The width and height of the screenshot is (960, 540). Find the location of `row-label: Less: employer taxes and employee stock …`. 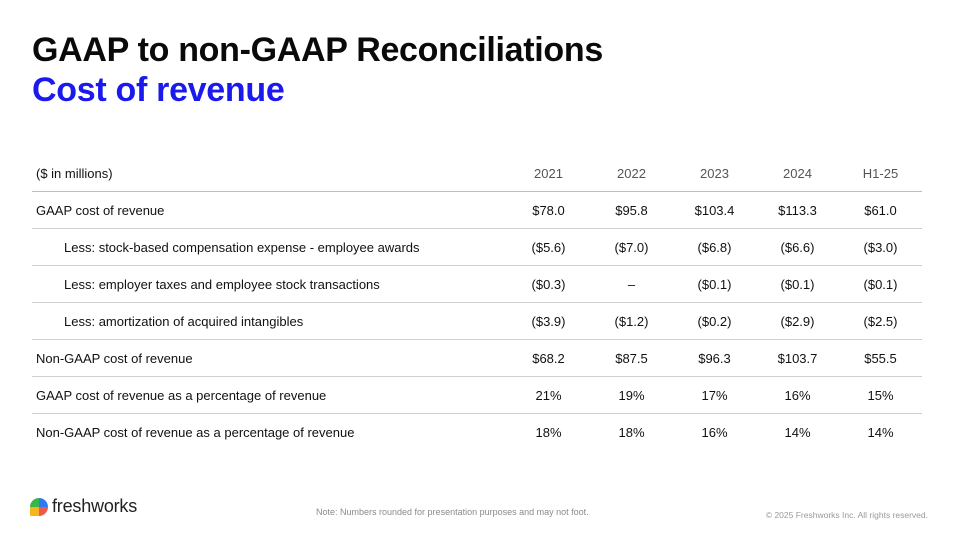

row-label: Less: employer taxes and employee stock … is located at coordinates (222, 284).